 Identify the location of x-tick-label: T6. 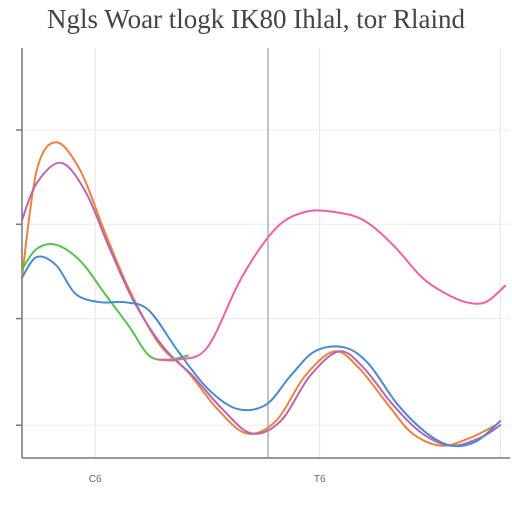
(320, 479).